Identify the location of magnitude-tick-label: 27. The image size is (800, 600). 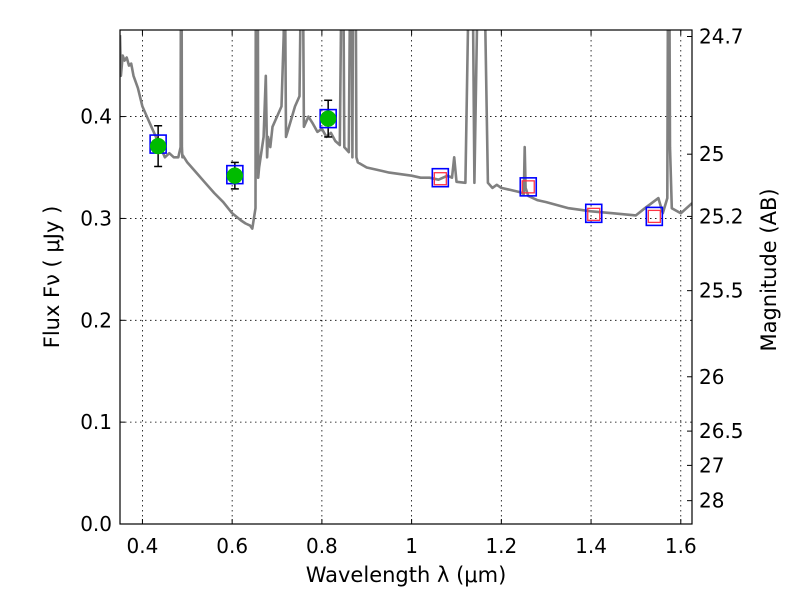
(711, 465).